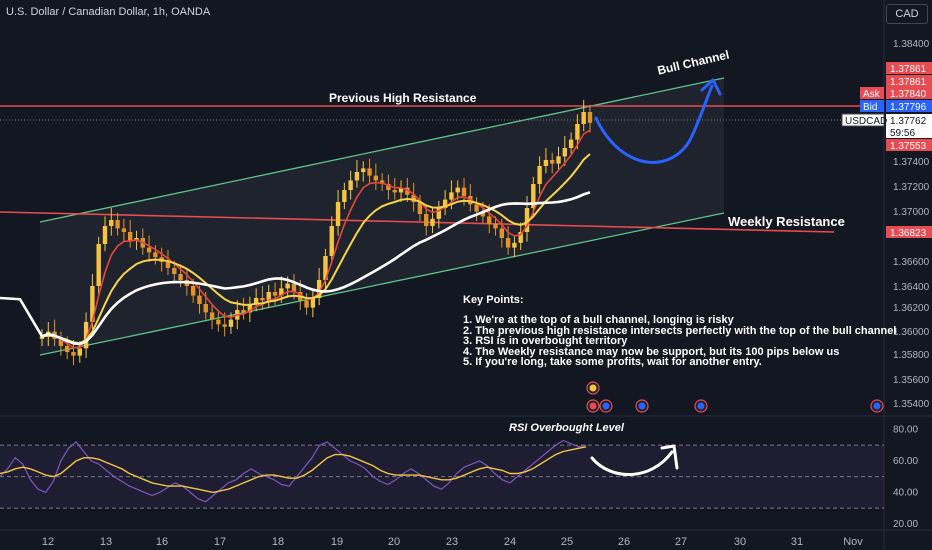 The height and width of the screenshot is (550, 932). I want to click on us-flag-icon, so click(642, 406).